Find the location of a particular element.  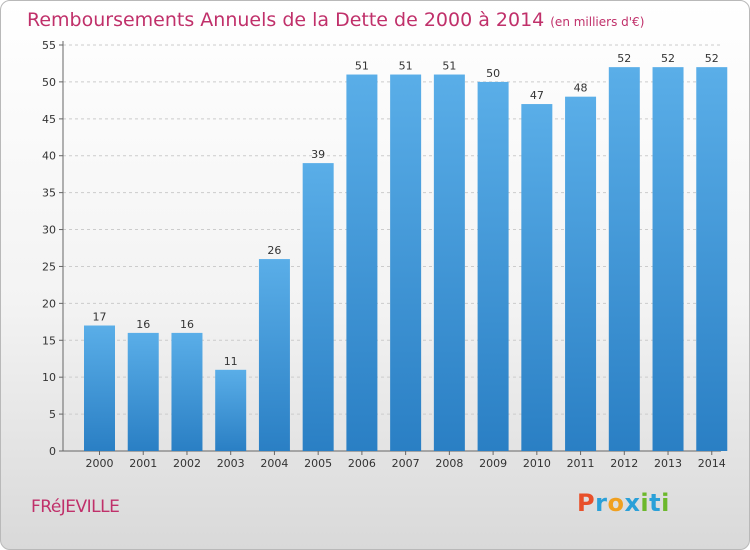

x-tick-label: 2001 is located at coordinates (143, 463).